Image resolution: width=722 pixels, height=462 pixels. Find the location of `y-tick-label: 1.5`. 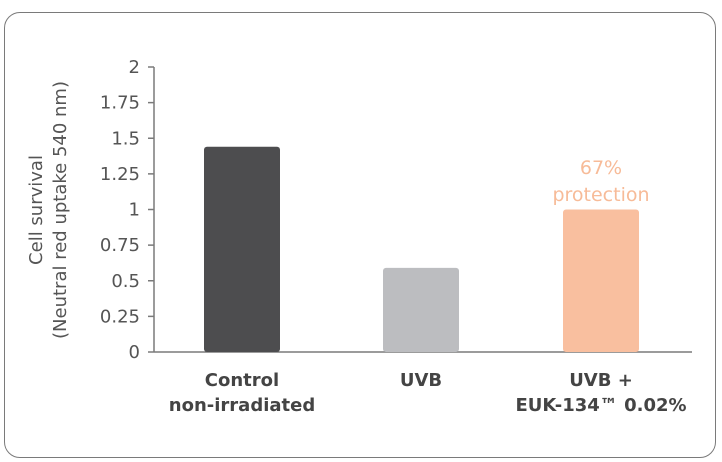

y-tick-label: 1.5 is located at coordinates (125, 138).